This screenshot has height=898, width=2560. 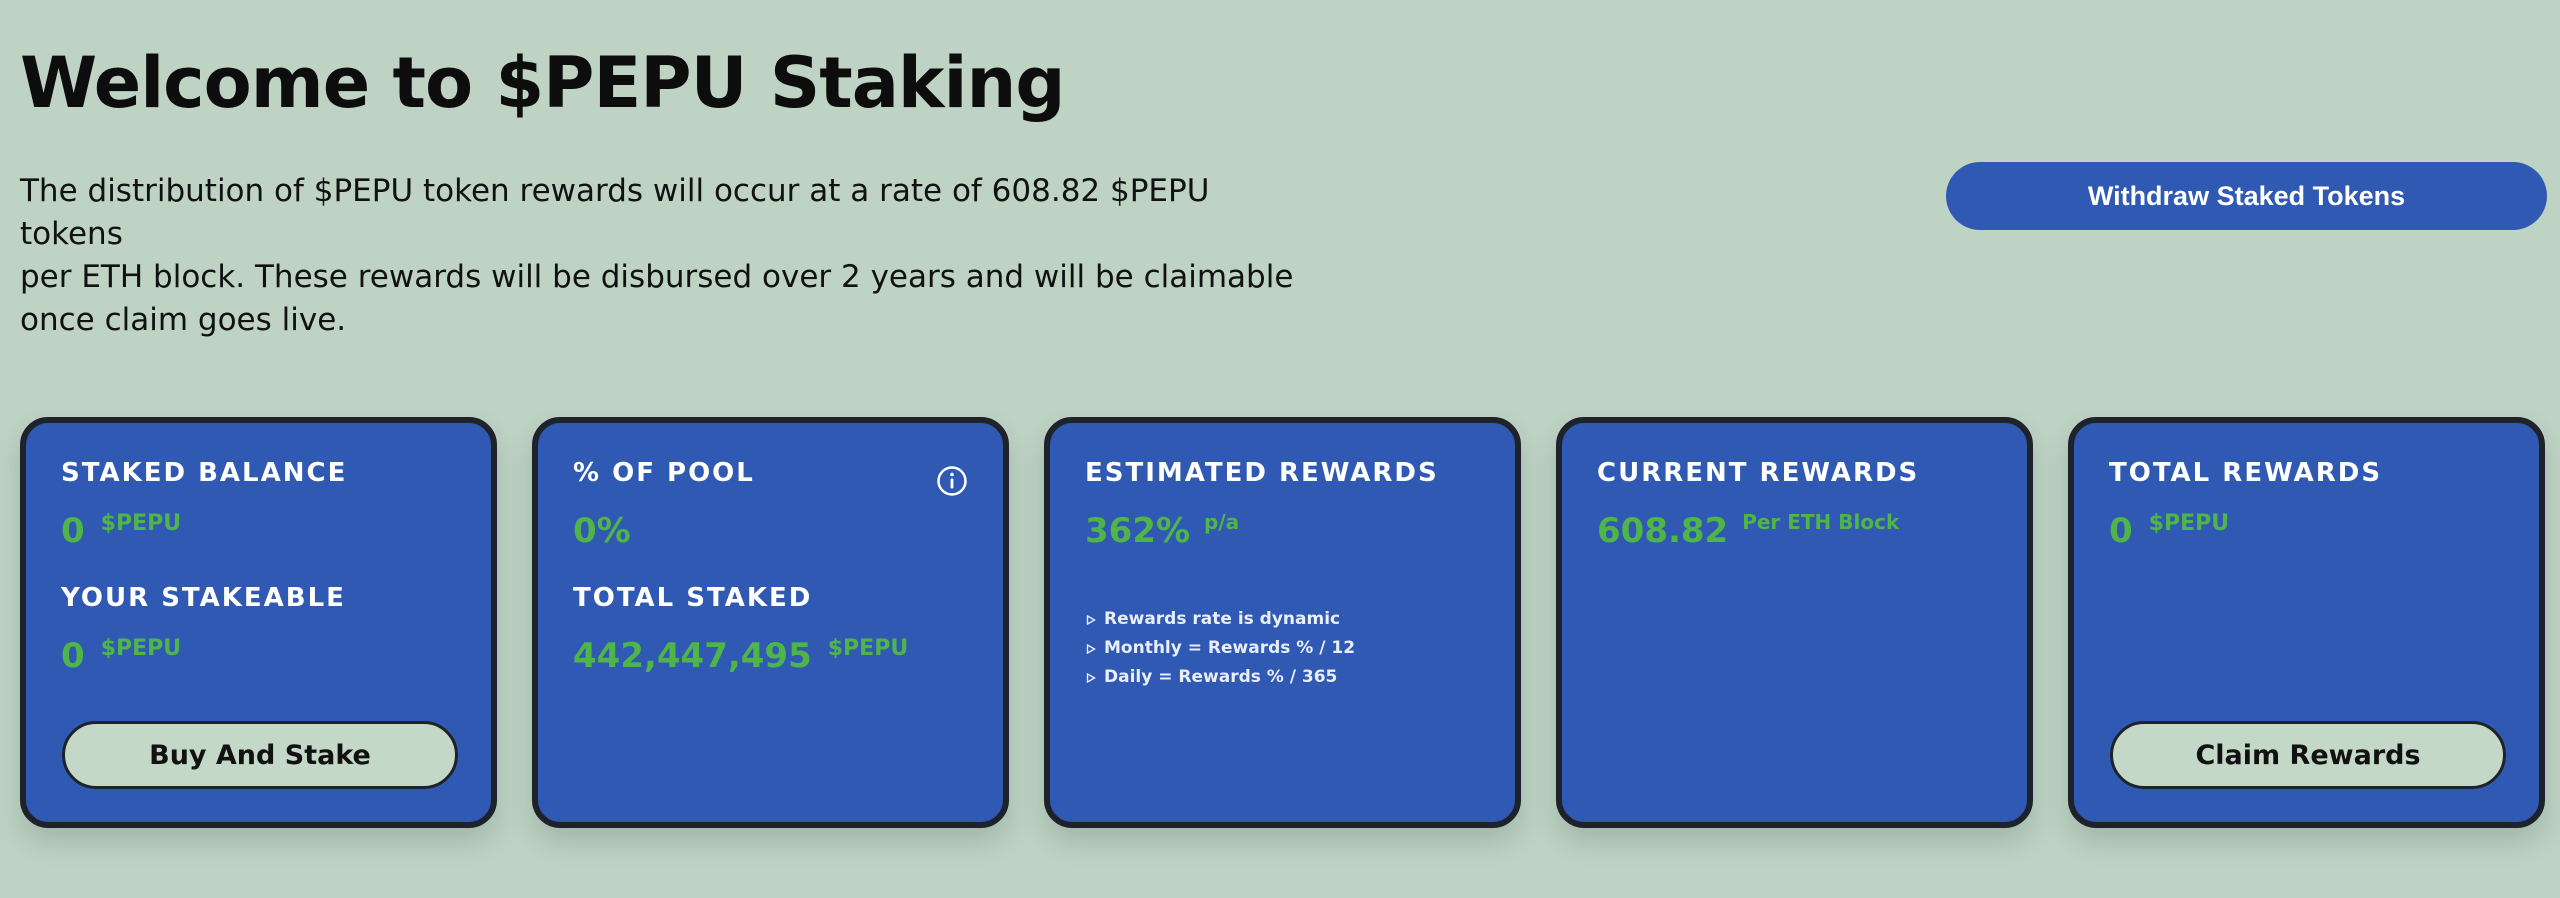 What do you see at coordinates (692, 656) in the screenshot?
I see `total-staked-value: 442,447,495` at bounding box center [692, 656].